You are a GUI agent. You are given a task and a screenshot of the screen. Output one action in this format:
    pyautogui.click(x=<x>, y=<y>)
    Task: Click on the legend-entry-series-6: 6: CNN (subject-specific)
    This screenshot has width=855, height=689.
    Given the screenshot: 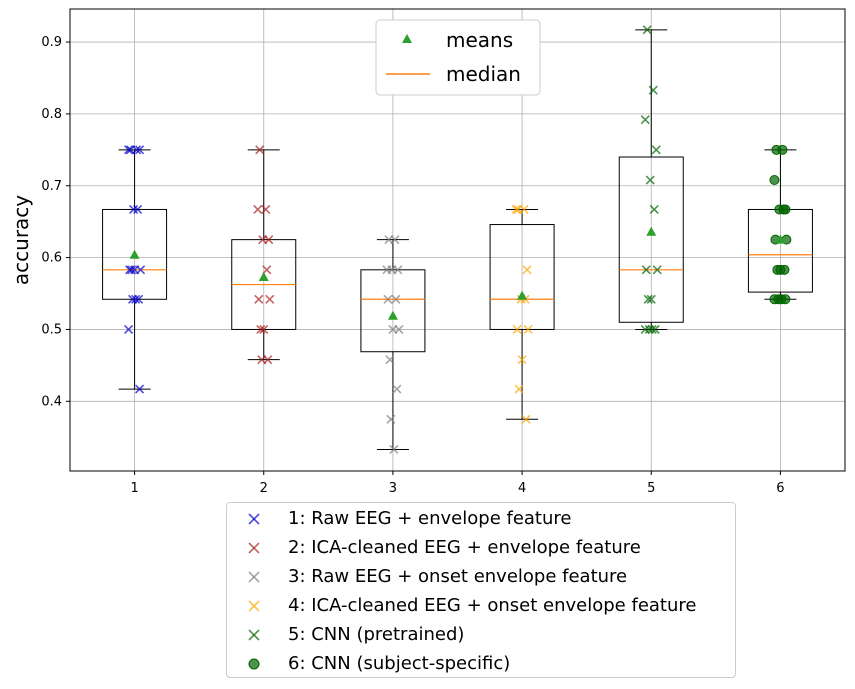 What is the action you would take?
    pyautogui.click(x=481, y=665)
    